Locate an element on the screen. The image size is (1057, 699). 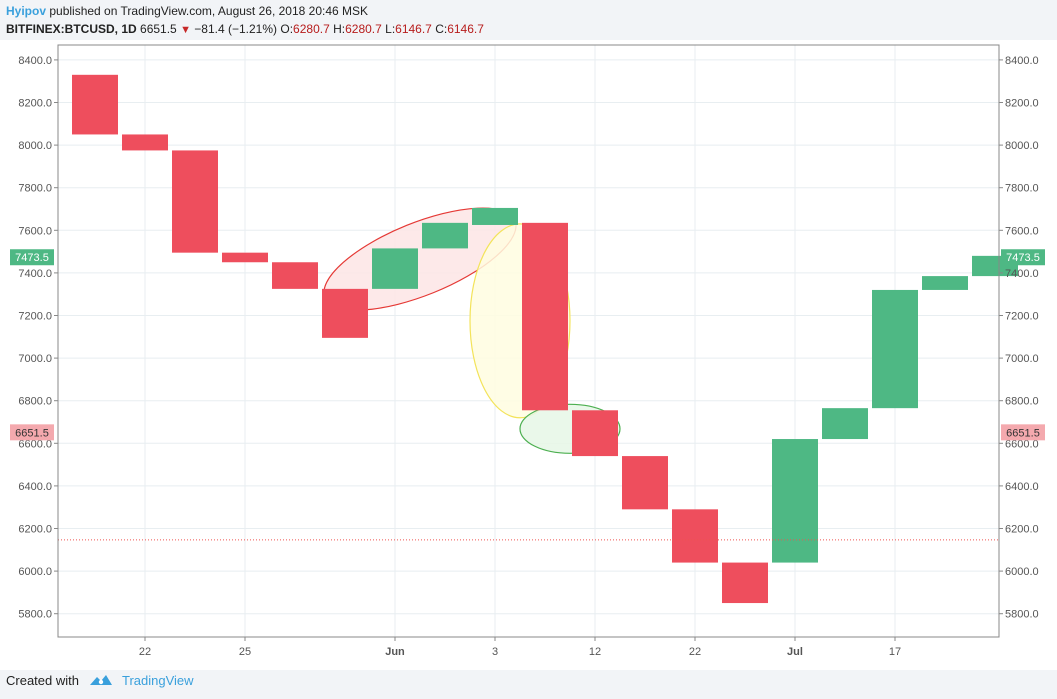
y-tick-label-left: 8400.0 is located at coordinates (35, 61).